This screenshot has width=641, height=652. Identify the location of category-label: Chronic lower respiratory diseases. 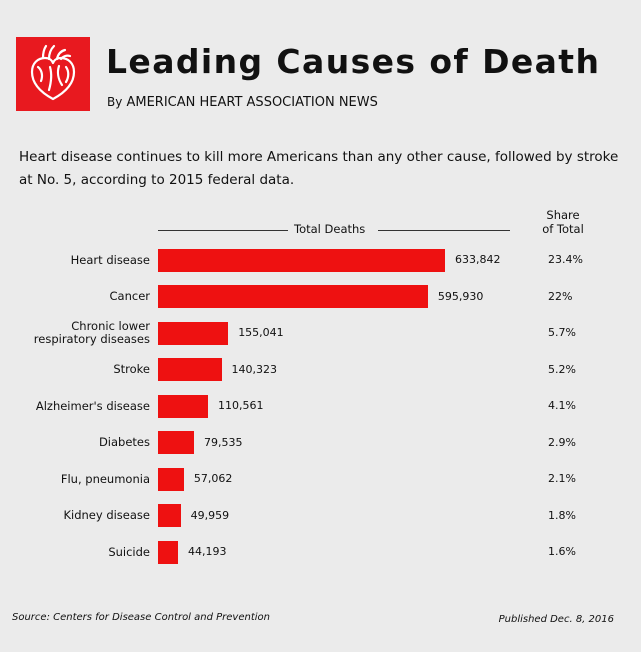
(92, 333).